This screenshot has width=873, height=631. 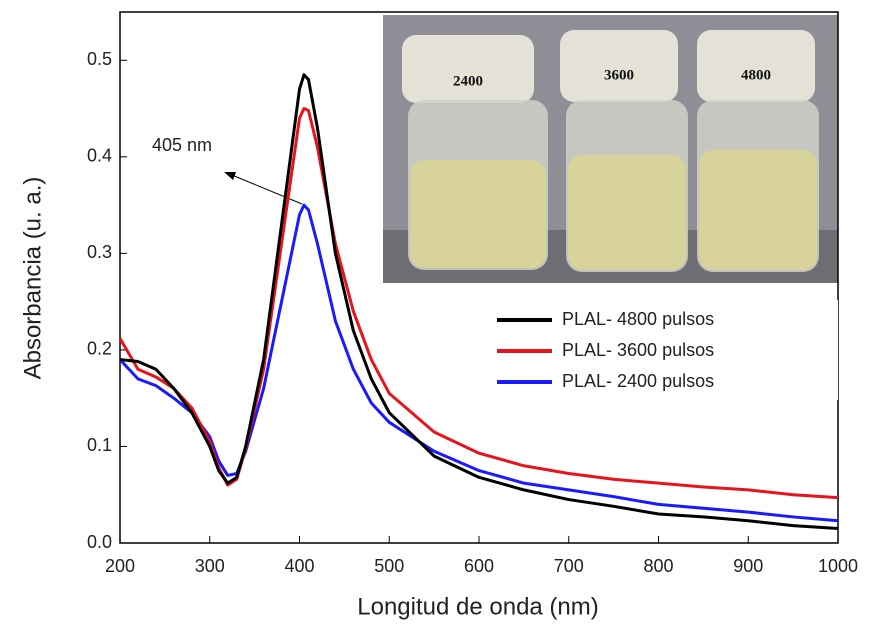 I want to click on legend-label: PLAL- 2400 pulsos, so click(x=638, y=381).